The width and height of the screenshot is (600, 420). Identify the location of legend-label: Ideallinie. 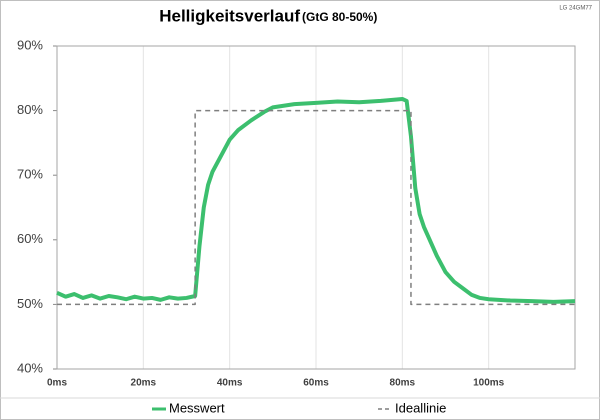
(420, 407).